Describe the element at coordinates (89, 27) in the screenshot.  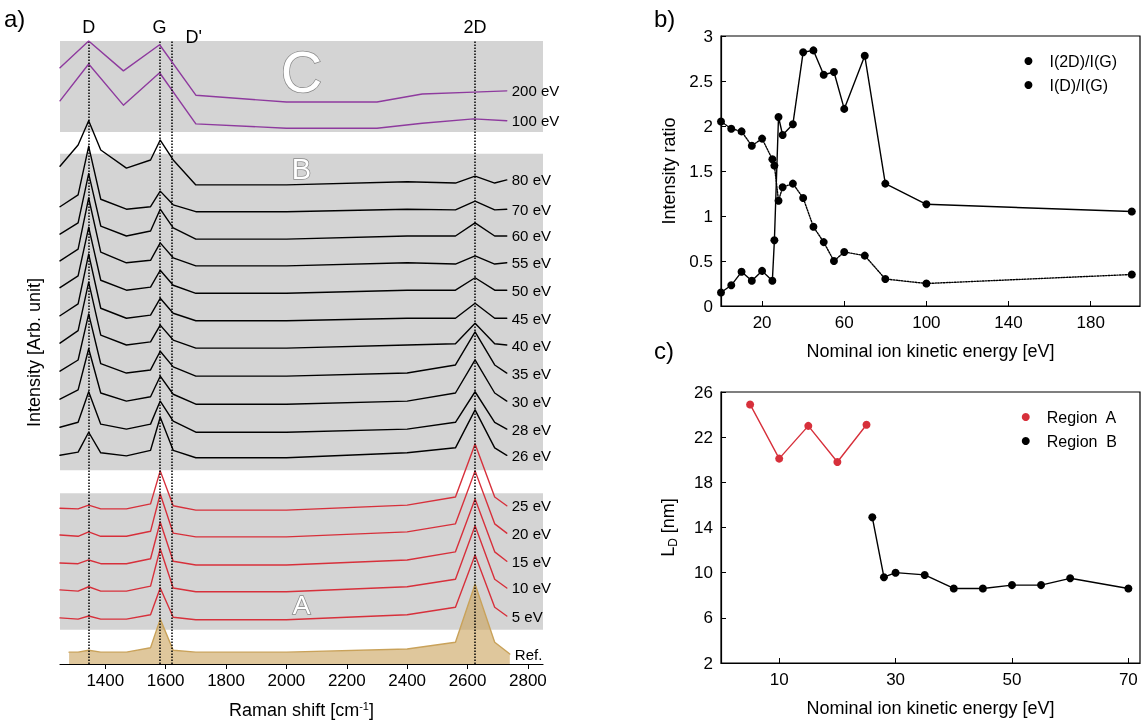
I see `ref-line-label: D` at that location.